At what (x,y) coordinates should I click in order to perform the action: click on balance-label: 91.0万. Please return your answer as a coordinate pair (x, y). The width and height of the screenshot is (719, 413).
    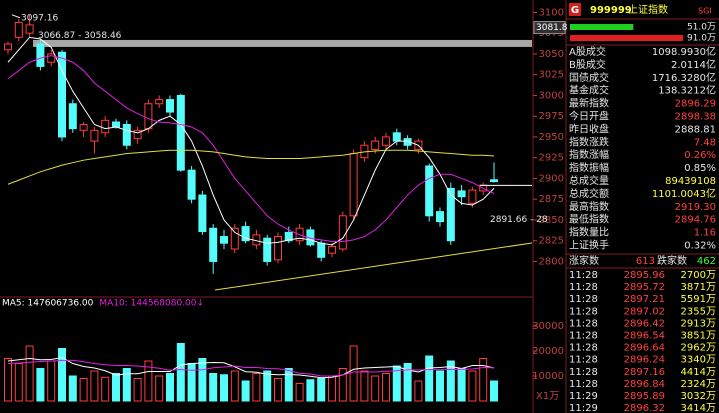
    Looking at the image, I should click on (701, 39).